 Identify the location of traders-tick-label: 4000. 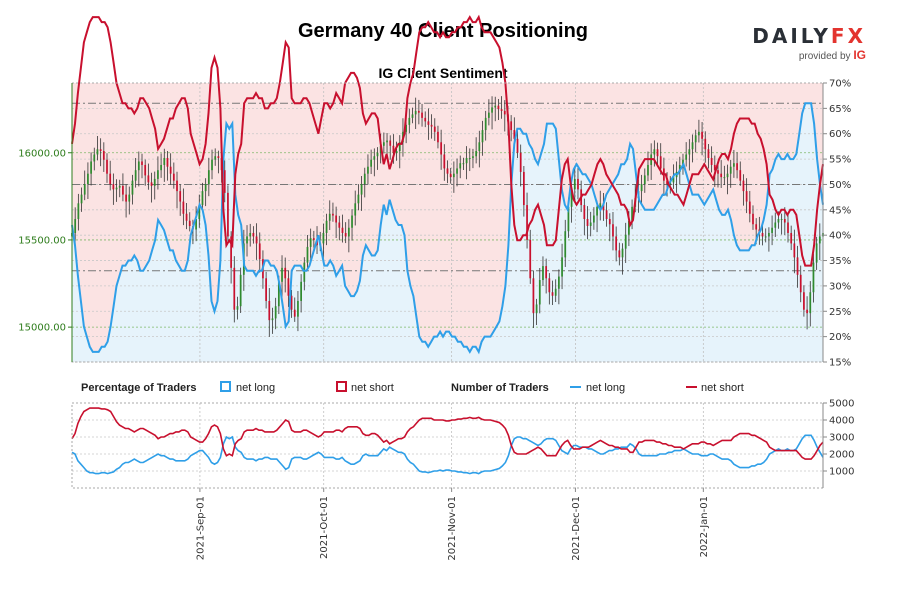
(841, 421).